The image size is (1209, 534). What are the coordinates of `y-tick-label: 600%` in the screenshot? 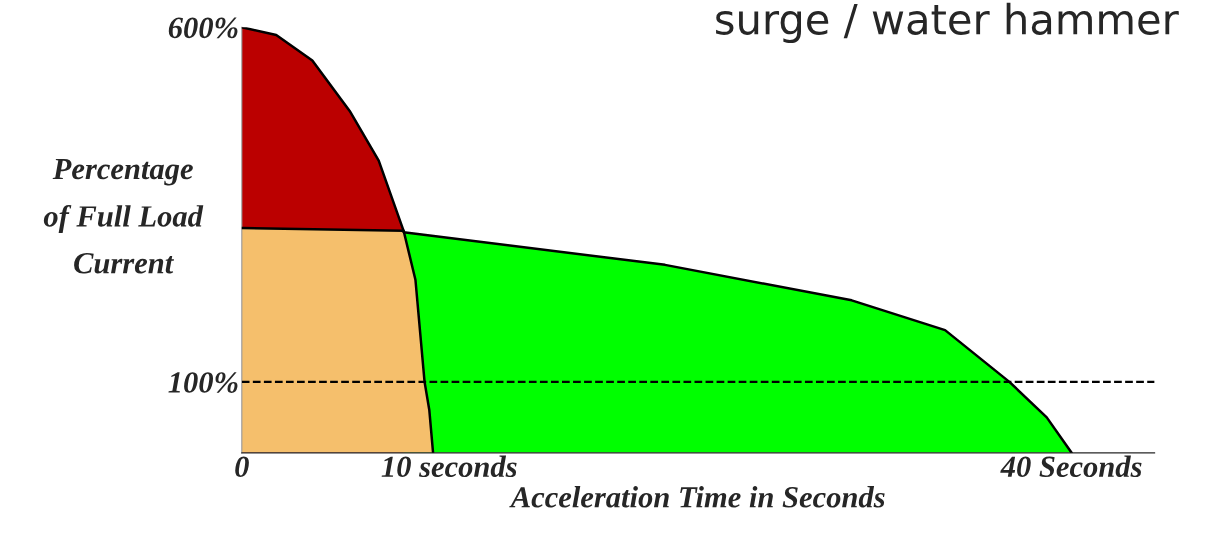 It's located at (203, 28).